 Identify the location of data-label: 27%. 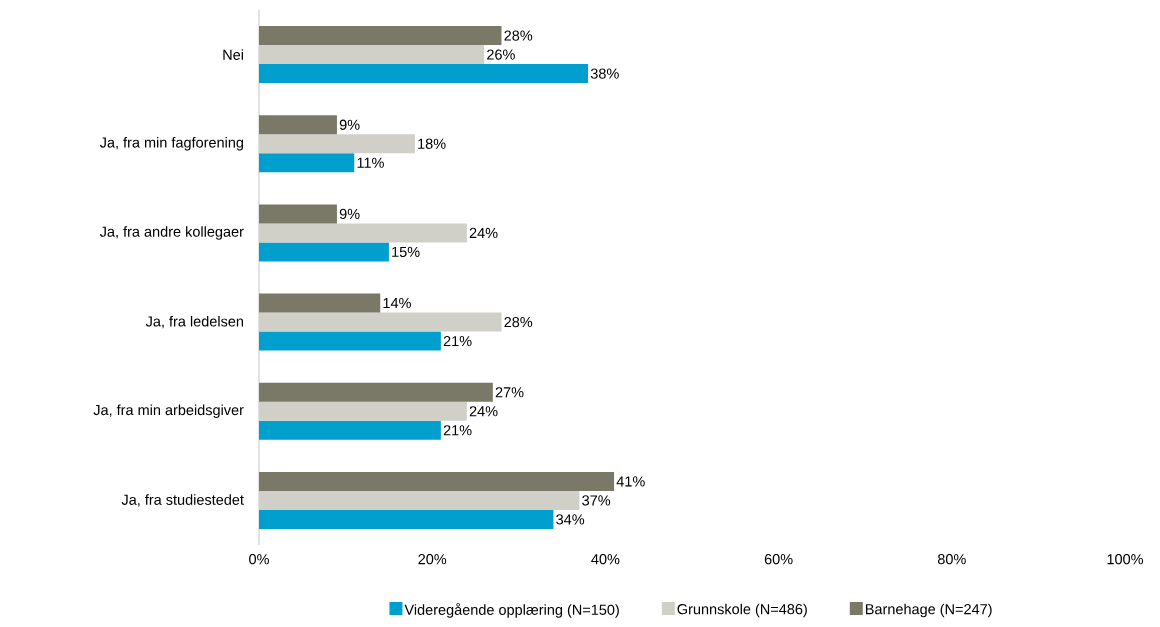
(509, 392).